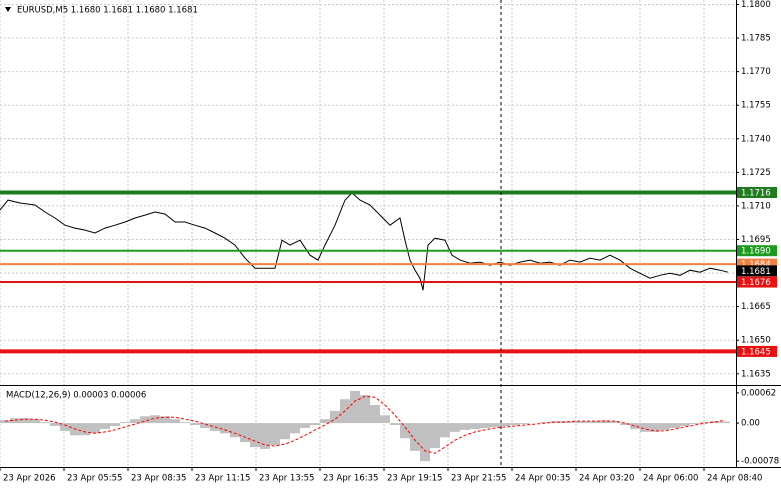 The image size is (781, 489). I want to click on y-tick-label: 1.1650, so click(756, 341).